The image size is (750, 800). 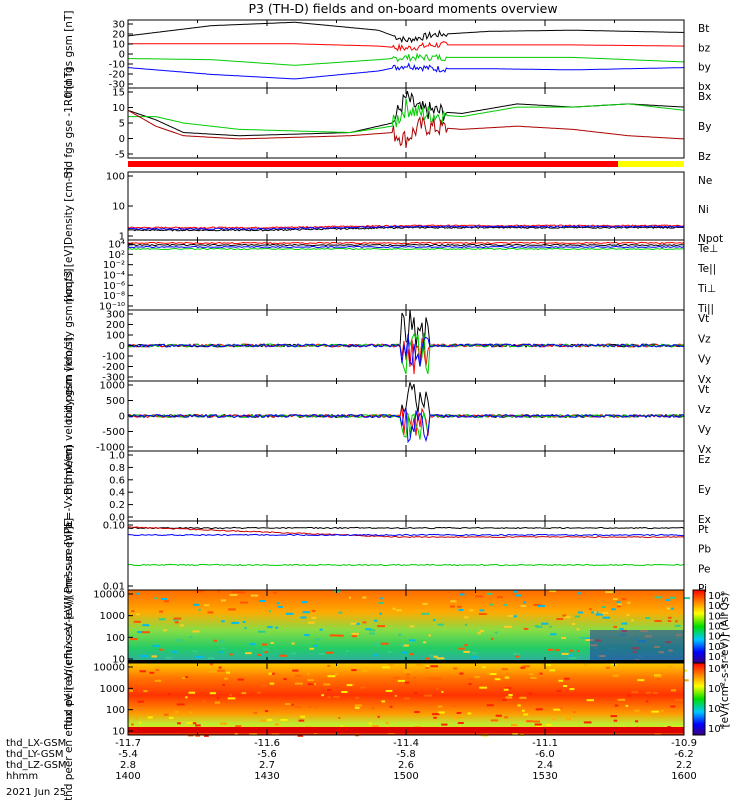 I want to click on y-axis-title: Pressure [nPa], so click(x=69, y=555).